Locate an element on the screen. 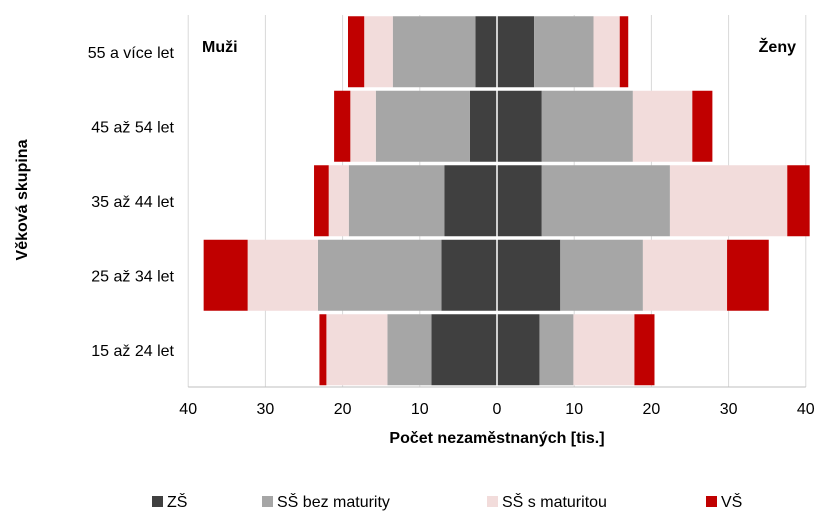  legend-label: SŠ bez maturity is located at coordinates (333, 501).